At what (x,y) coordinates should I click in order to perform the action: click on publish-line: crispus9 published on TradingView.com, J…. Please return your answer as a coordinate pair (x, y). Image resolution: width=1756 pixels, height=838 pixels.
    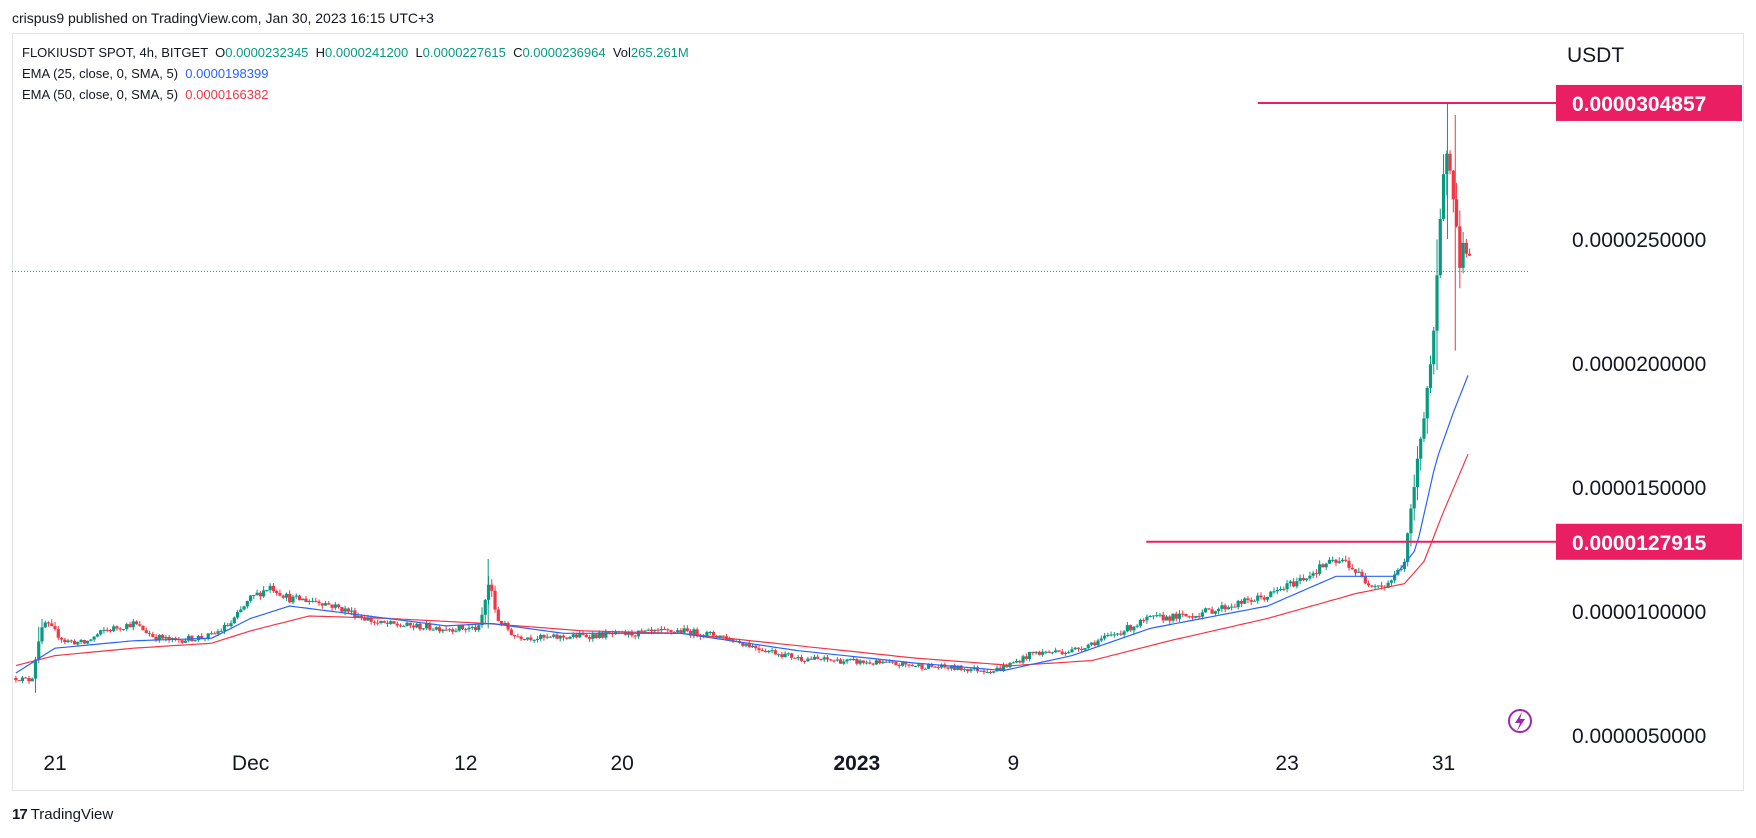
    Looking at the image, I should click on (223, 18).